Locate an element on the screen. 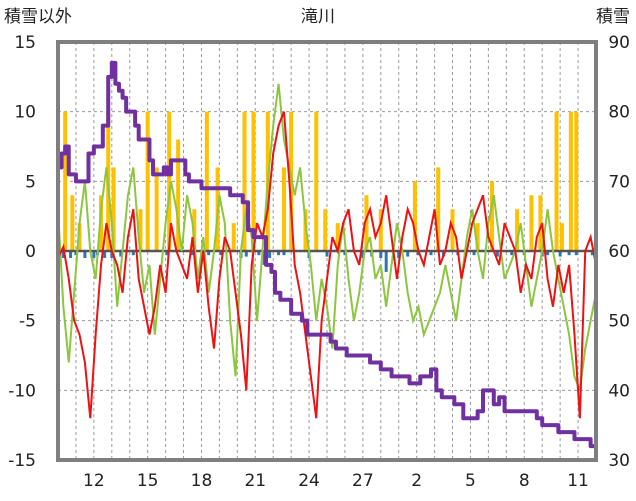 The height and width of the screenshot is (501, 636). x-tick-label: 8 is located at coordinates (524, 481).